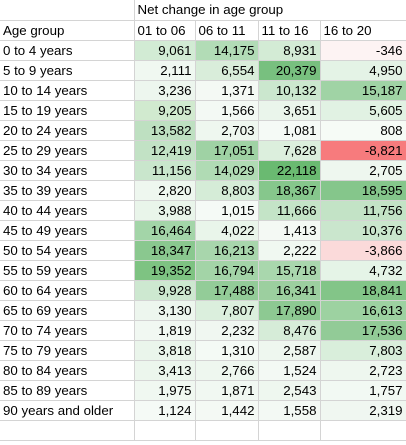  I want to click on value-cell: 4,950, so click(363, 70).